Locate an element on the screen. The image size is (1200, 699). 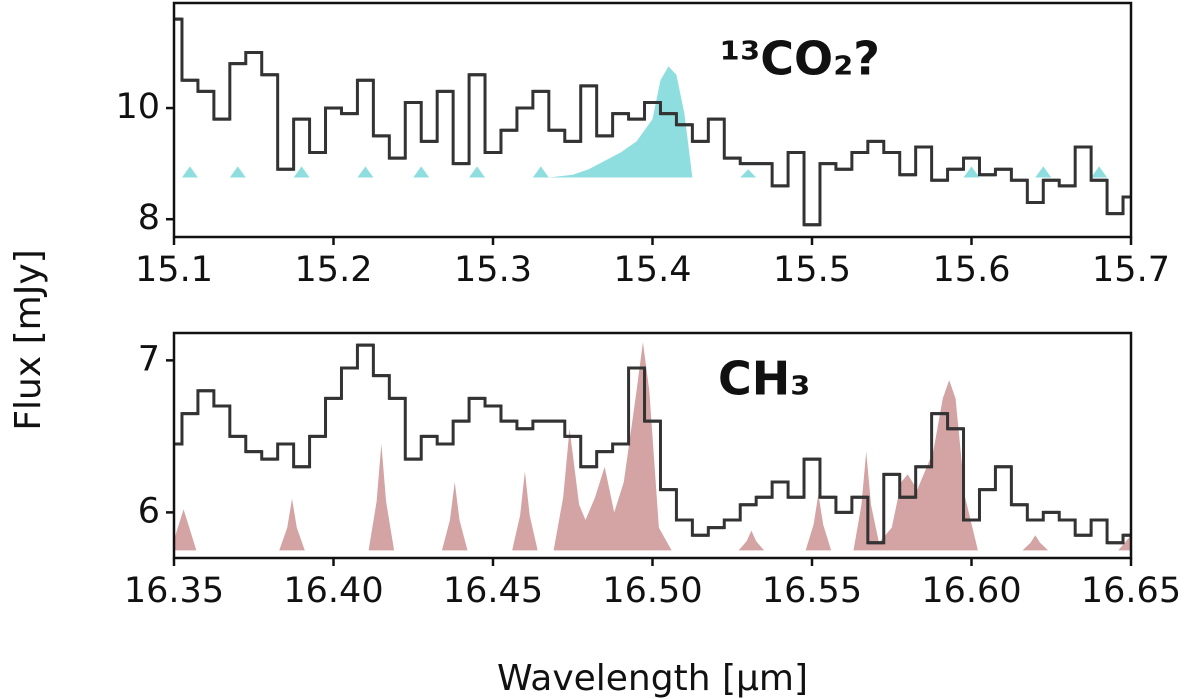
y-tick-label: 6 is located at coordinates (149, 511).